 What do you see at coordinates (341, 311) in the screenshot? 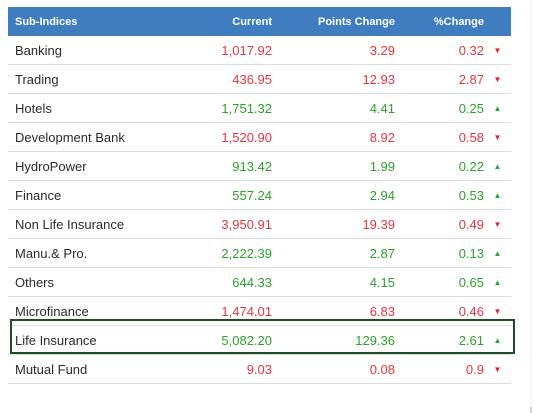
I see `points-change-value: 6.83` at bounding box center [341, 311].